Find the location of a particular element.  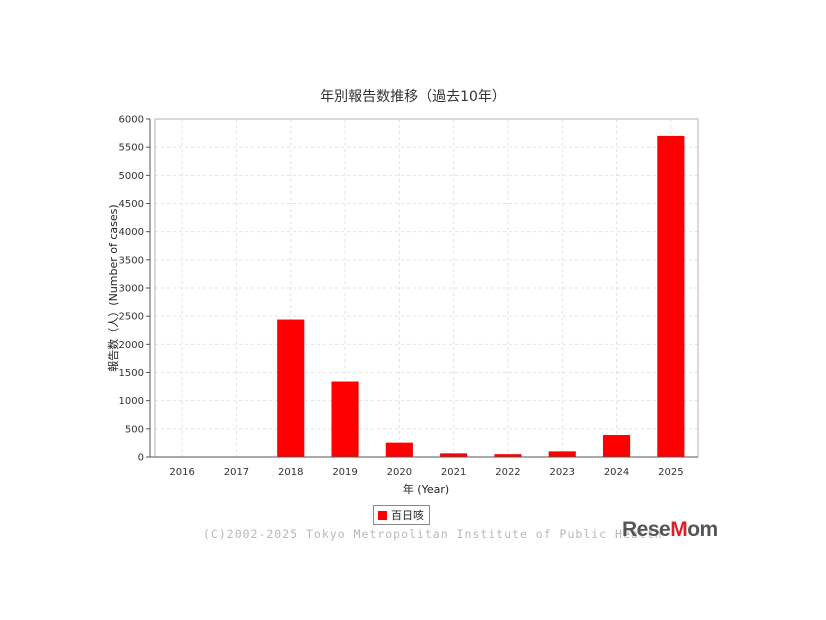

y-tick-label: 4000 is located at coordinates (131, 232).